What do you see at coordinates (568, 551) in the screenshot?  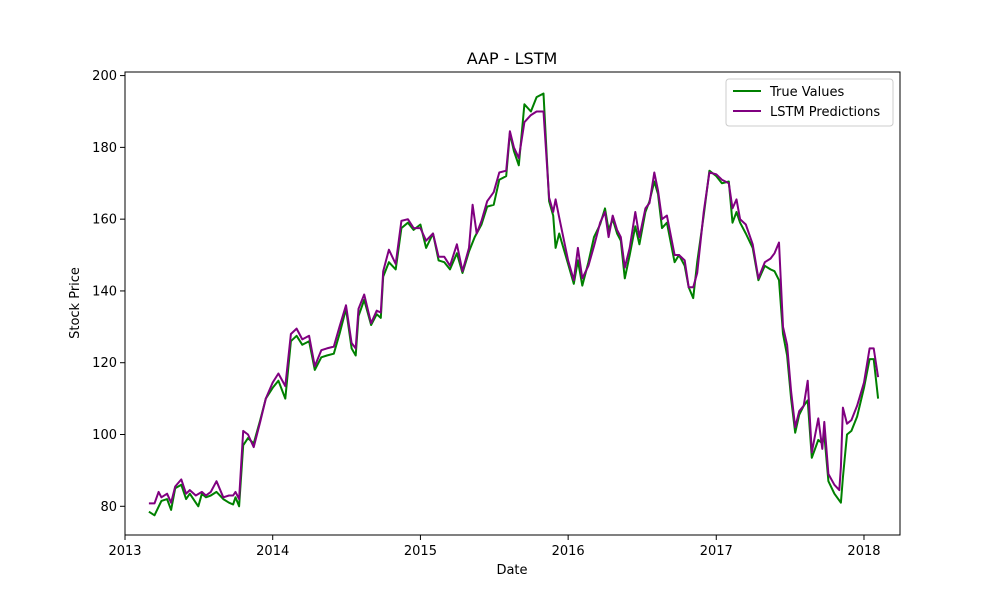 I see `x-tick-label-2016: 2016` at bounding box center [568, 551].